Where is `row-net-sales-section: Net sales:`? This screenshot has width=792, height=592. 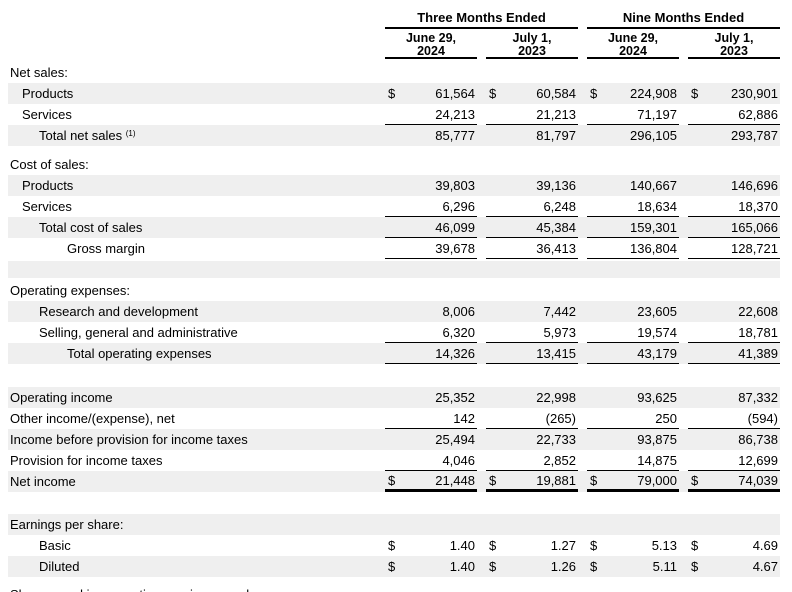
row-net-sales-section: Net sales: is located at coordinates (394, 72).